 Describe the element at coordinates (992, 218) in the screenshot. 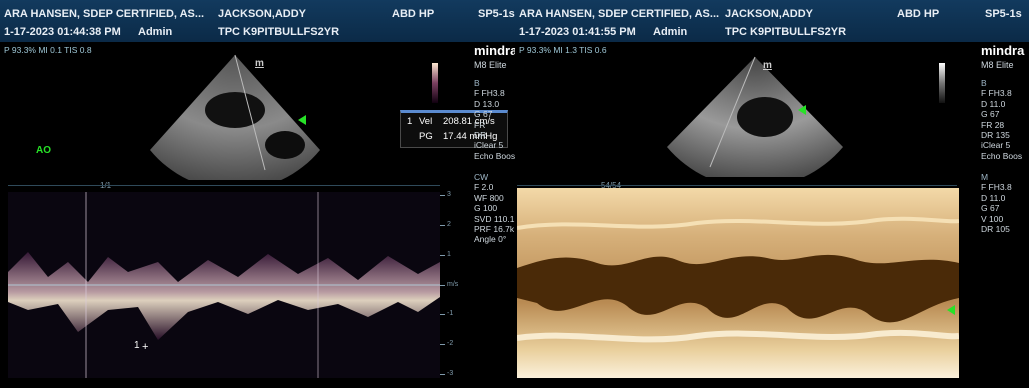

I see `m-param-4: V 100` at that location.